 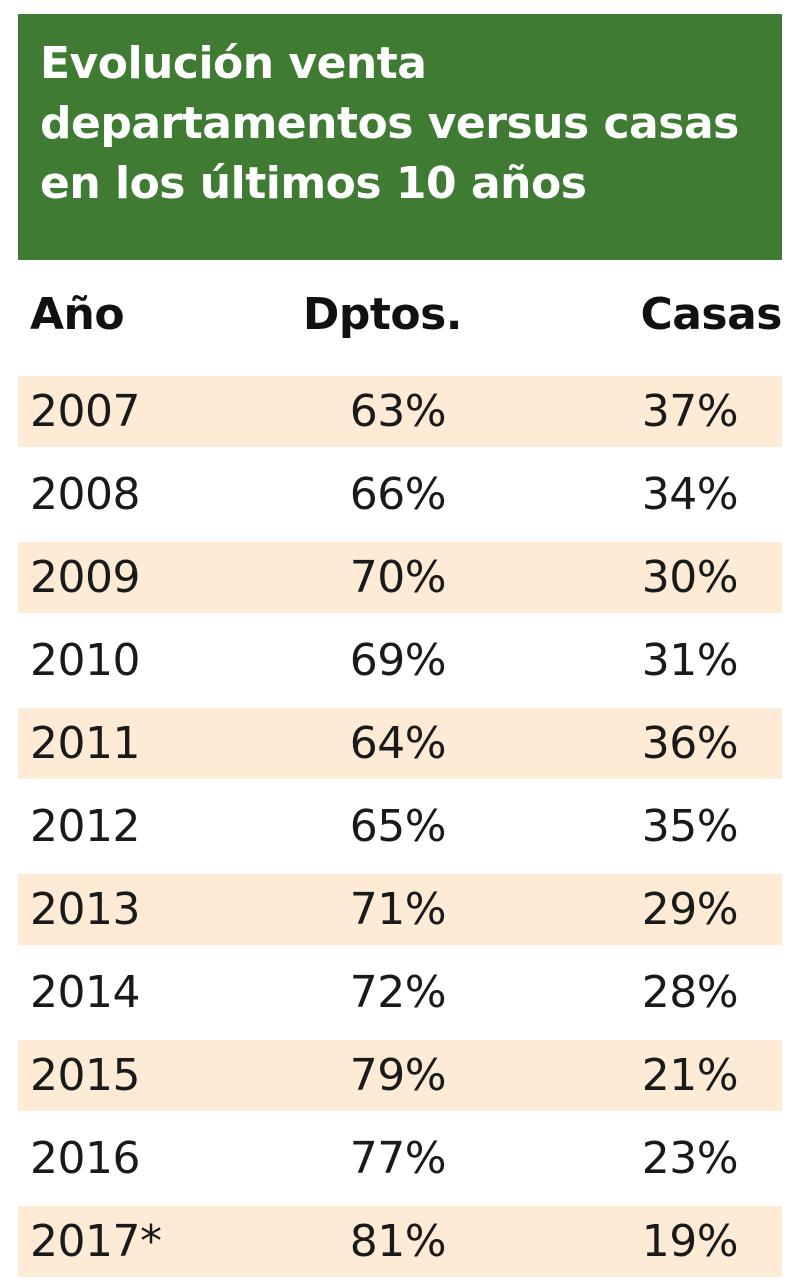 I want to click on table-row: 2008 66% 34%, so click(x=400, y=496).